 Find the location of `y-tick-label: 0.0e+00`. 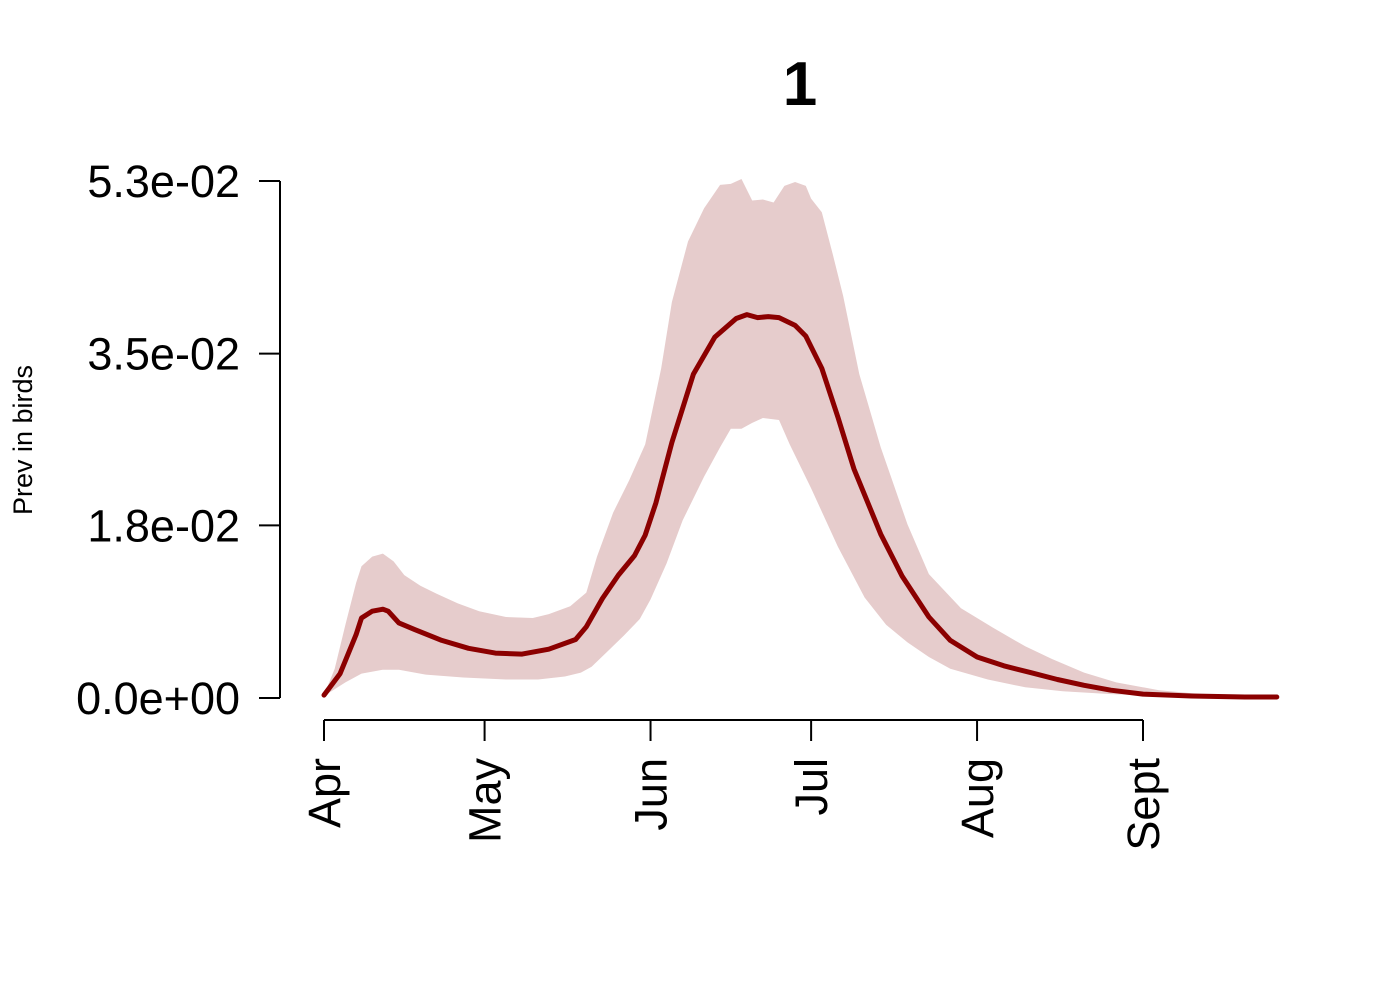

y-tick-label: 0.0e+00 is located at coordinates (158, 698).